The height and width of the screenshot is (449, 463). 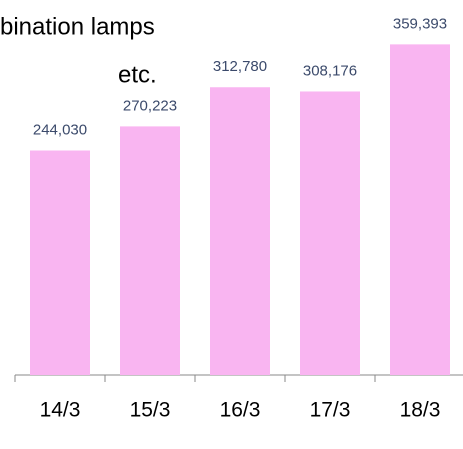 I want to click on value-label: 308,176, so click(x=330, y=70).